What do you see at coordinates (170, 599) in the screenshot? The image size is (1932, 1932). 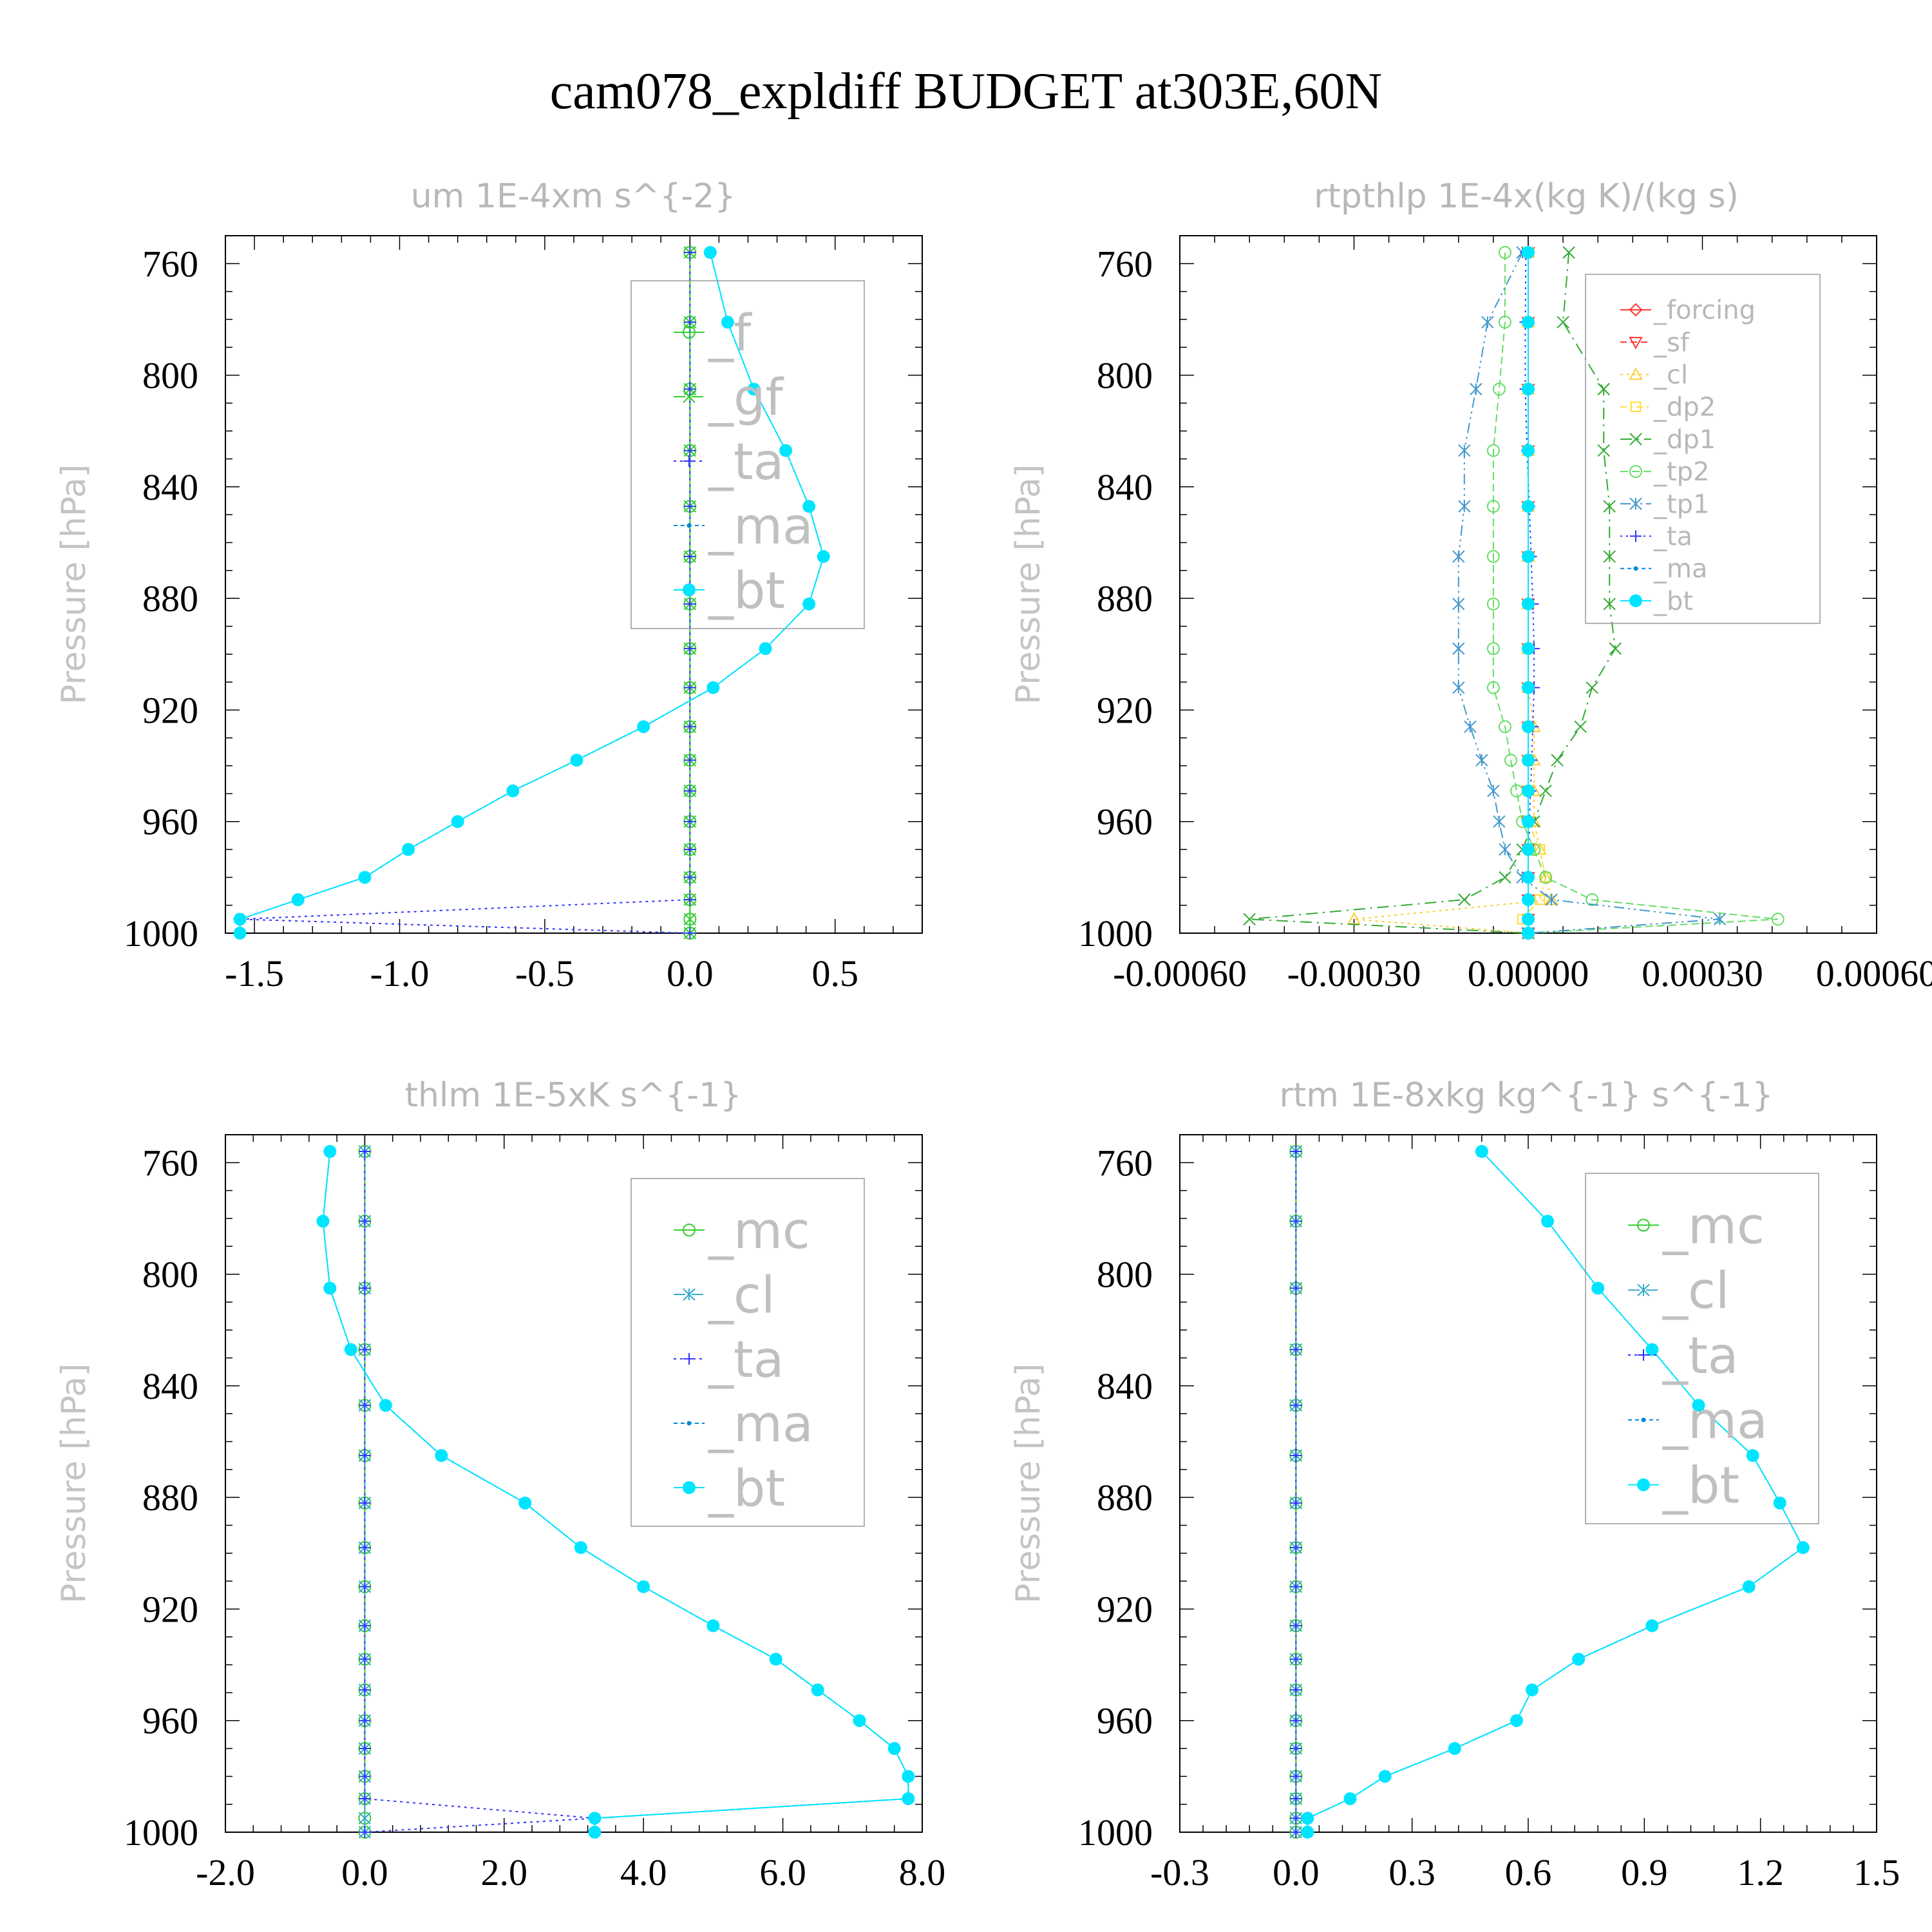 I see `y-tick-label: 880` at bounding box center [170, 599].